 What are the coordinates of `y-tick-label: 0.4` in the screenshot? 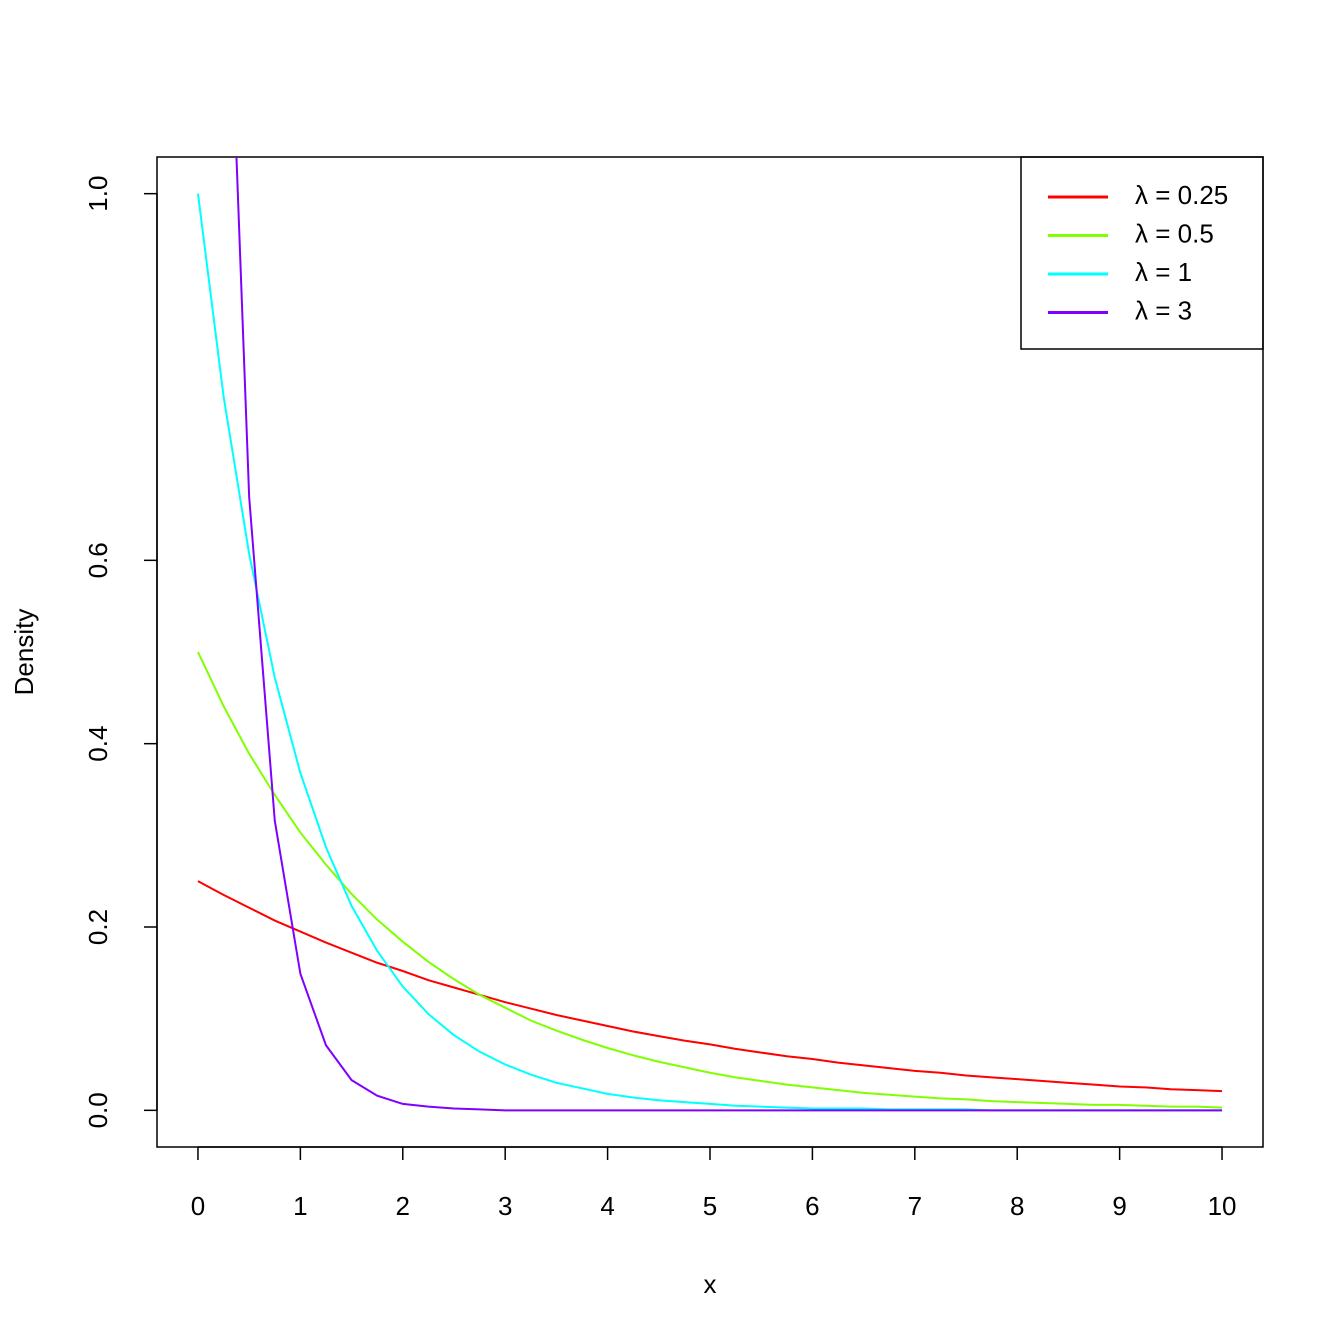 It's located at (98, 744).